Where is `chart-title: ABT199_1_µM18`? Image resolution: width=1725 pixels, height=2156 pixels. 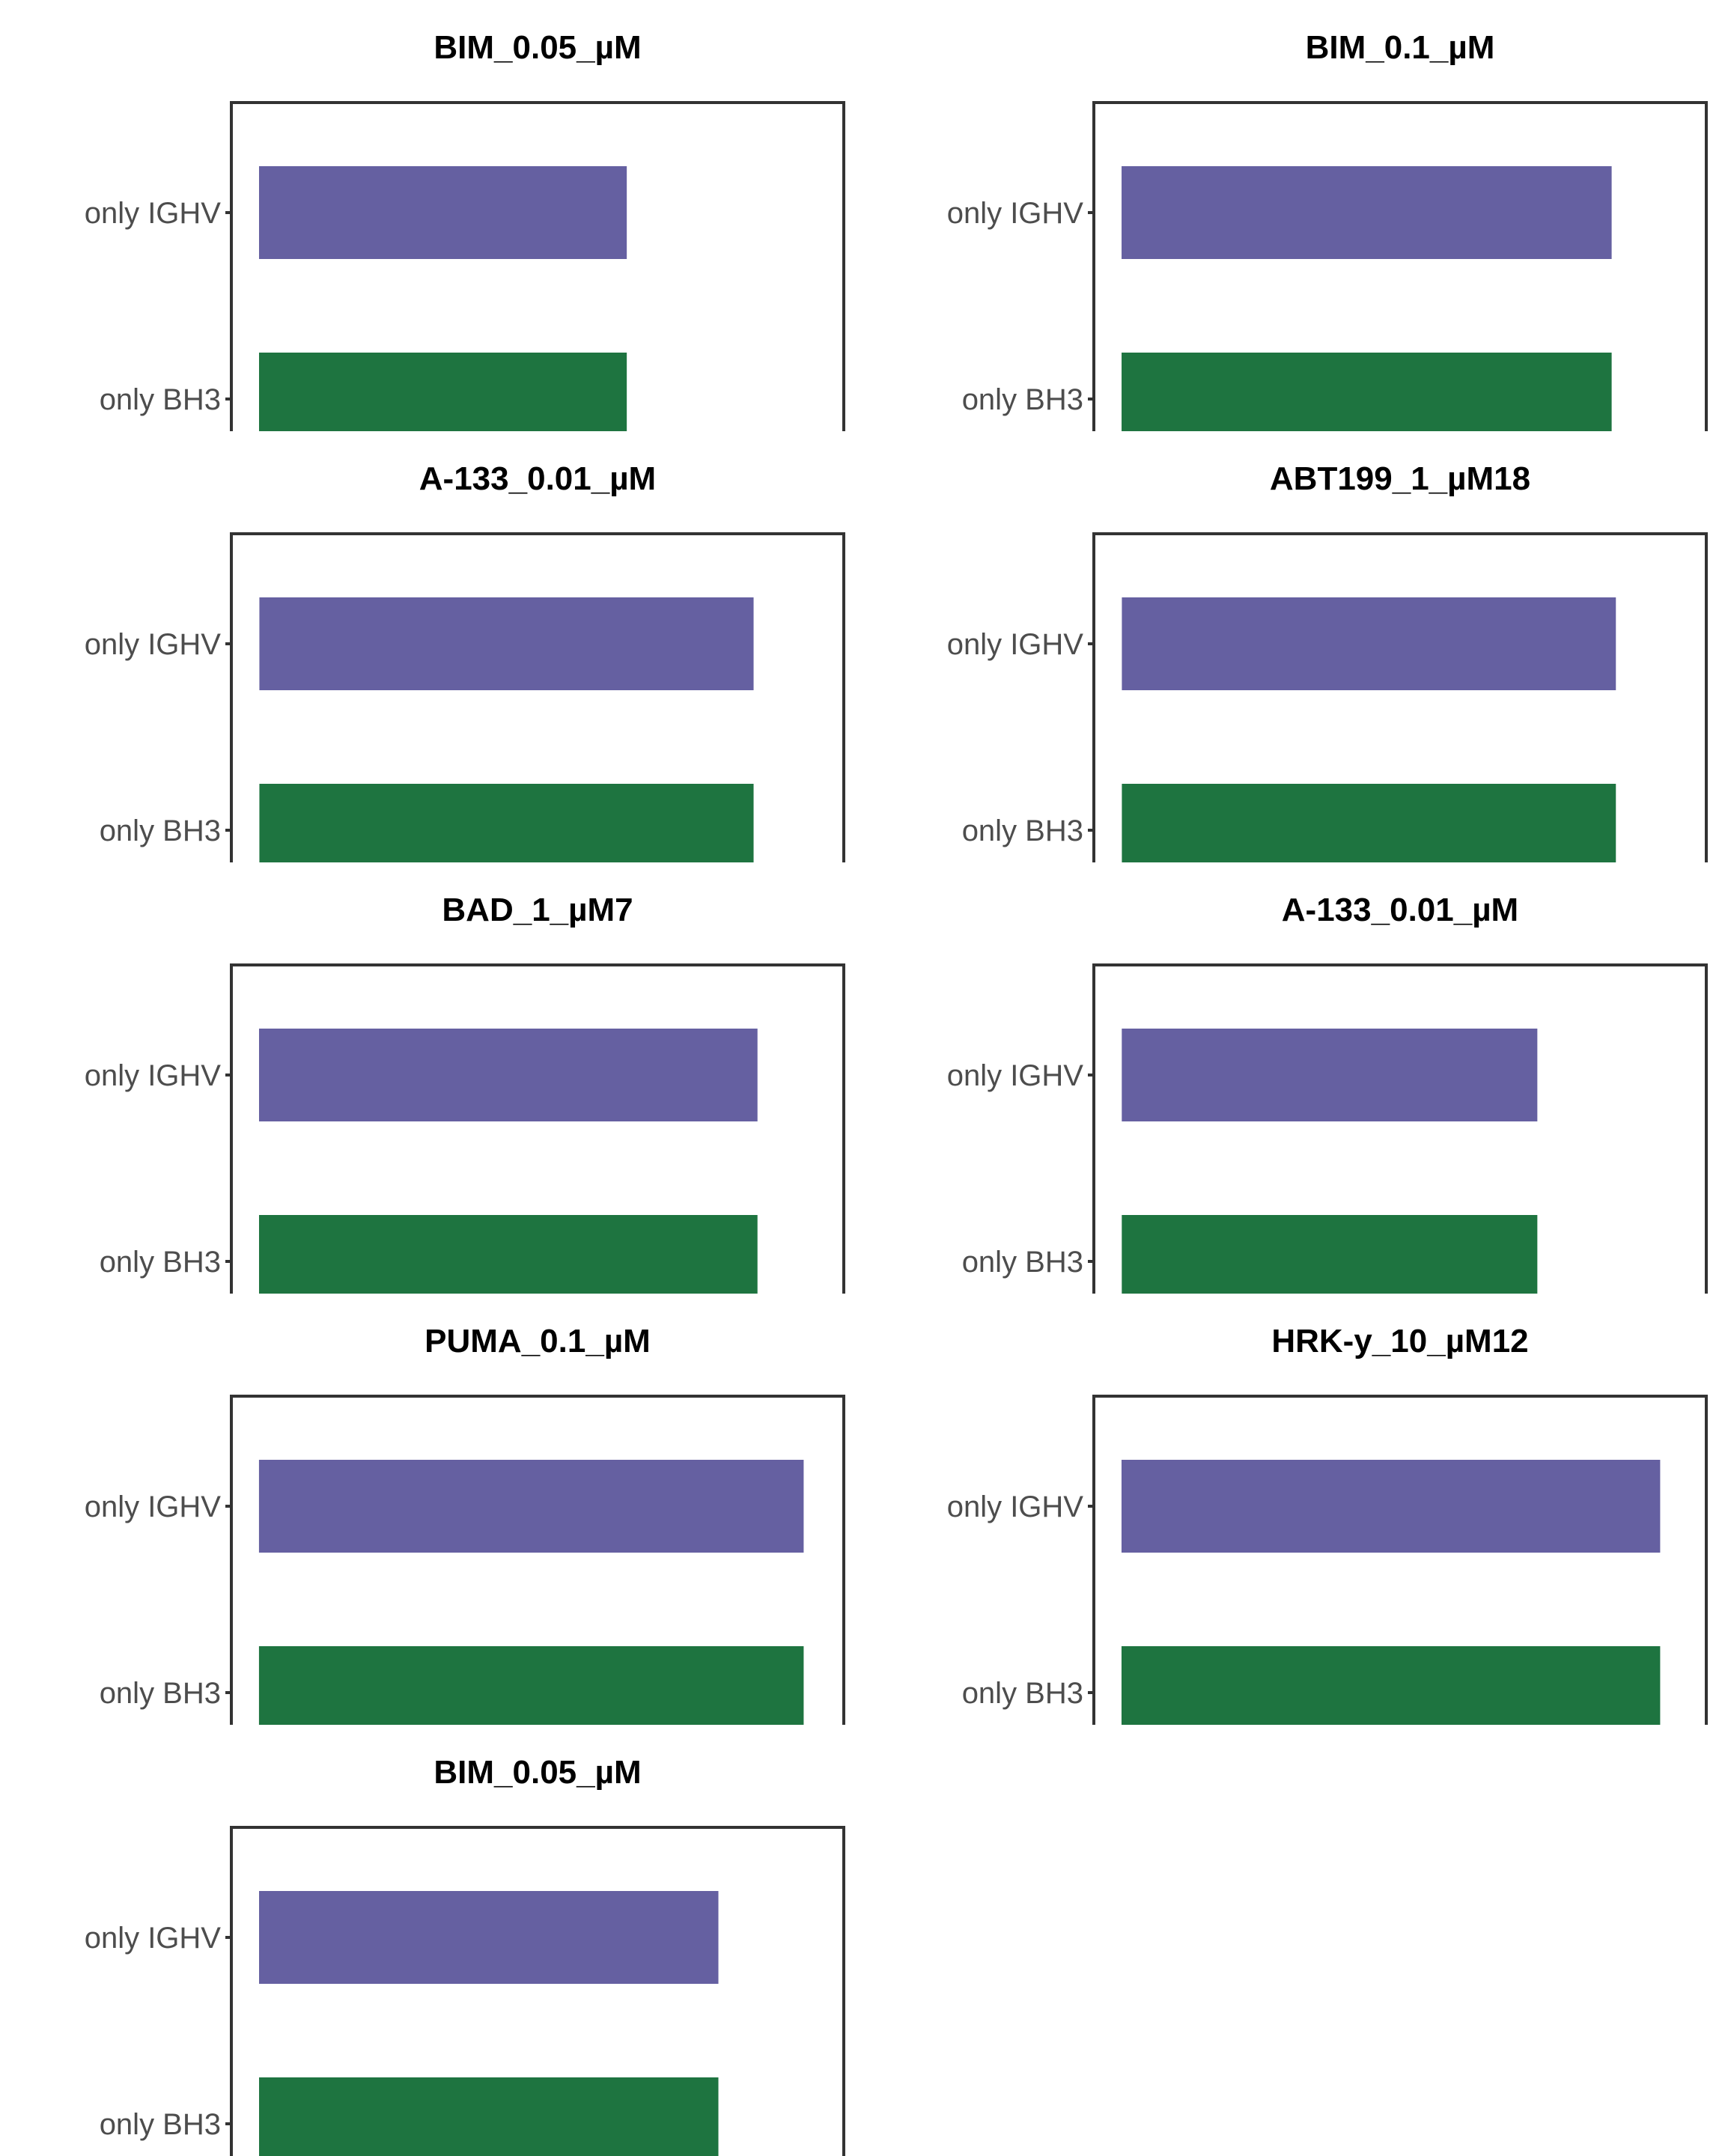 chart-title: ABT199_1_µM18 is located at coordinates (1400, 478).